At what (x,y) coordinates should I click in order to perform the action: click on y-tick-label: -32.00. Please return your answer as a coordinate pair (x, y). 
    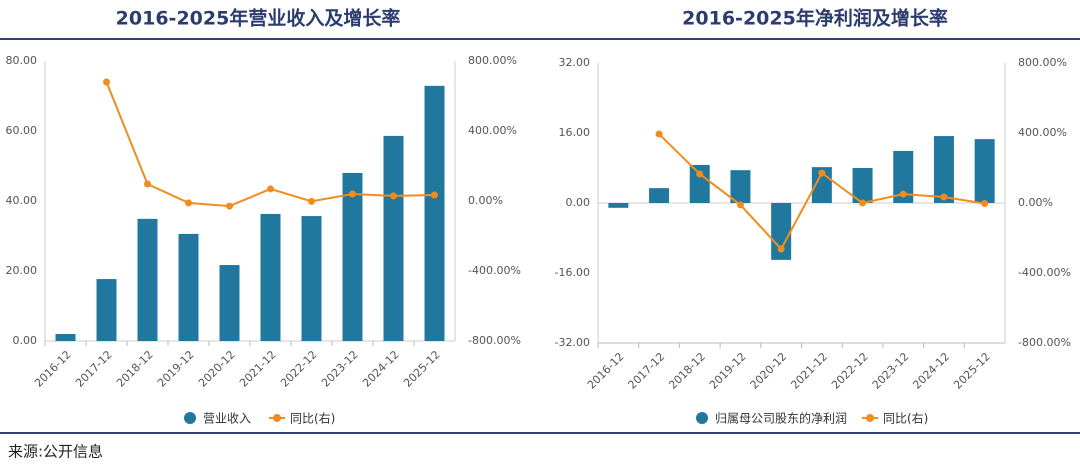
    Looking at the image, I should click on (572, 342).